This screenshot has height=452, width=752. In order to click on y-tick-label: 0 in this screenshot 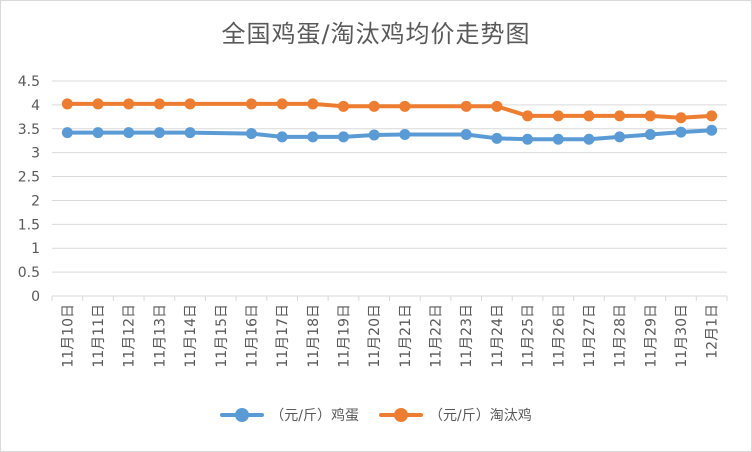, I will do `click(35, 297)`.